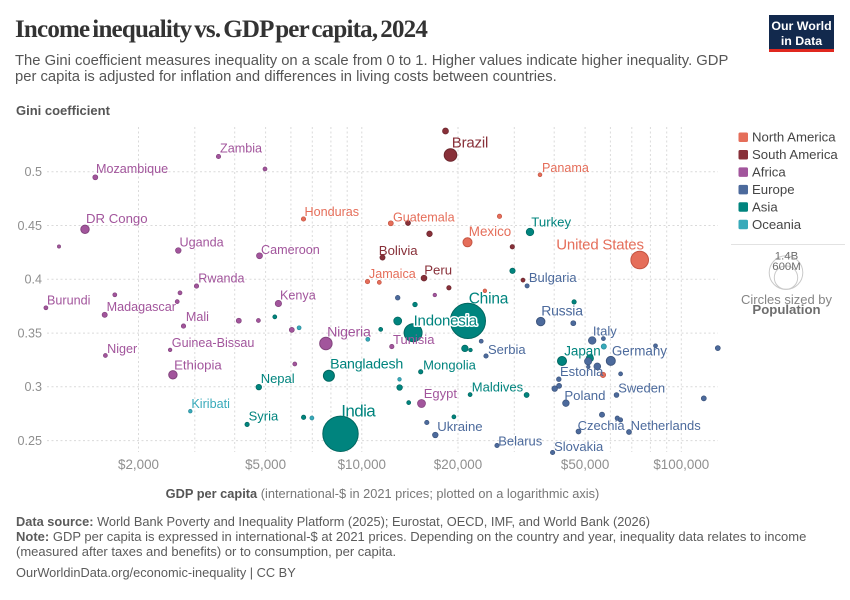  I want to click on svg-text: United States, so click(599, 245).